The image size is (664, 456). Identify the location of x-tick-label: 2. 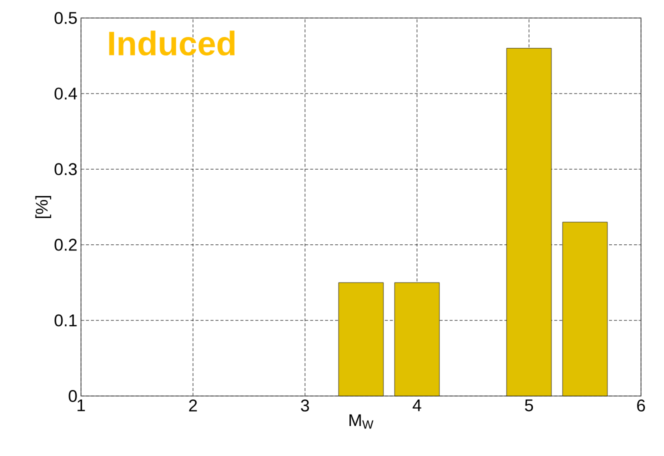
(193, 406).